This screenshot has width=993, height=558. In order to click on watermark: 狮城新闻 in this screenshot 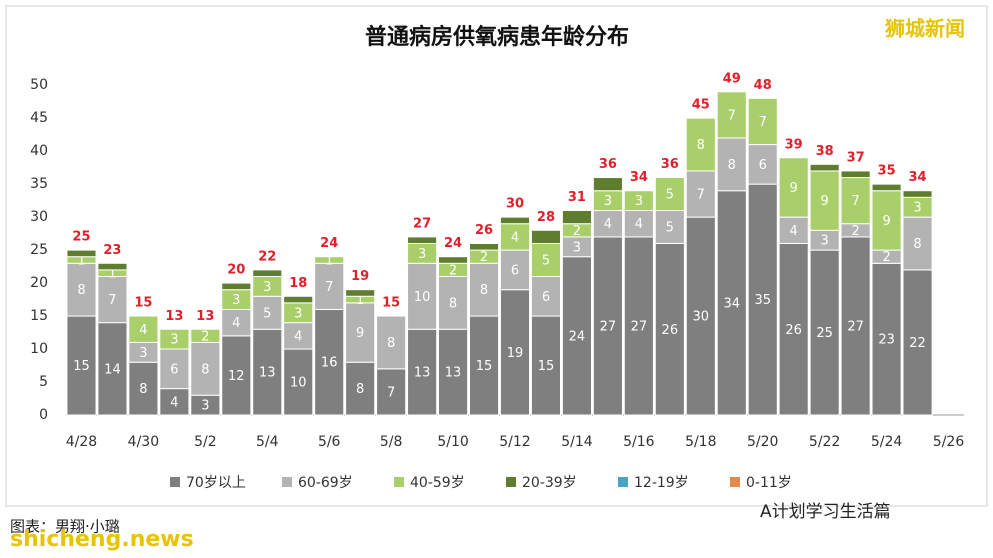, I will do `click(925, 29)`.